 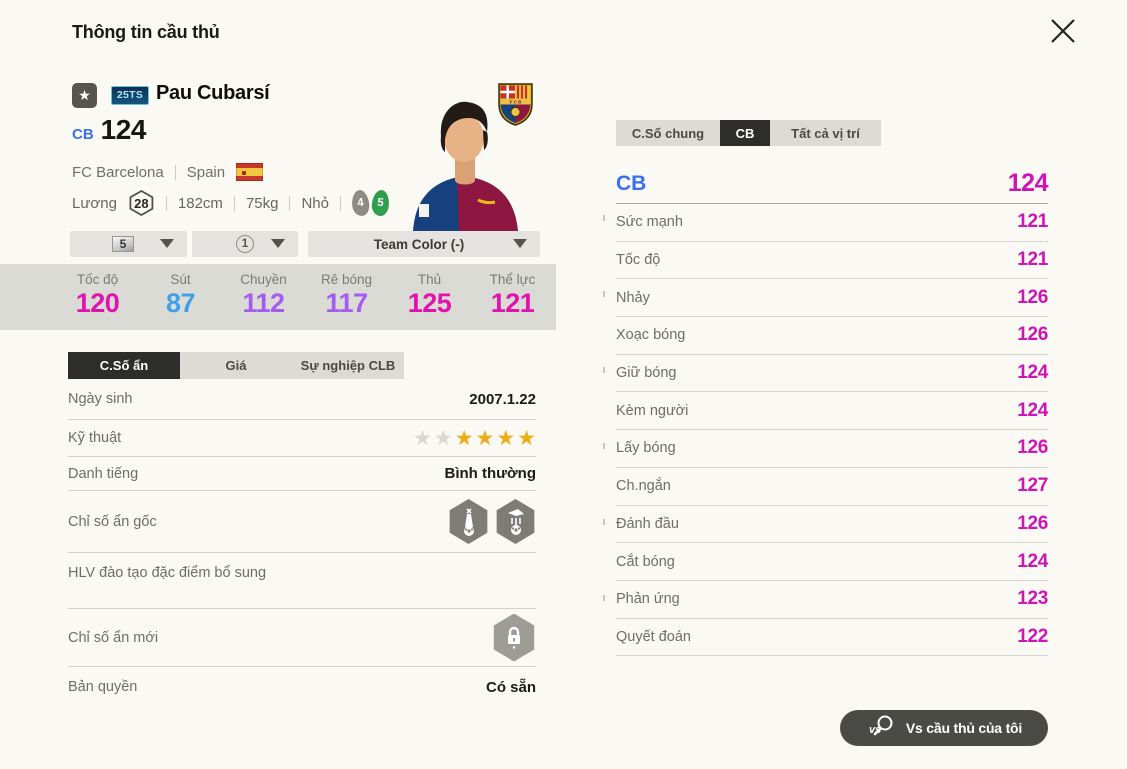 I want to click on table-row: Kèm người 124, so click(x=832, y=411).